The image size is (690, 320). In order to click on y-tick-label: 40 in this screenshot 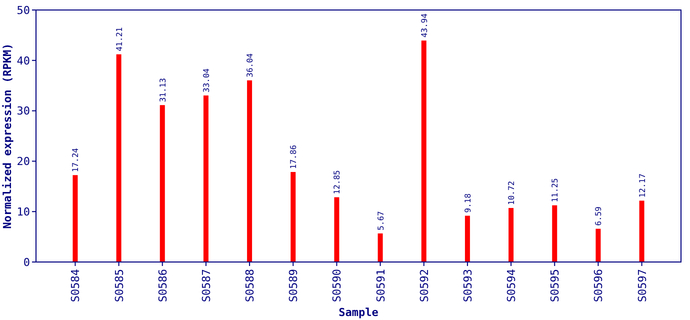, I will do `click(23, 61)`.